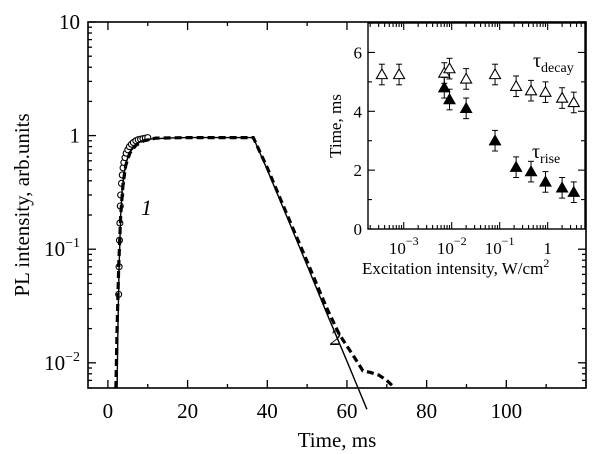  Describe the element at coordinates (62, 362) in the screenshot. I see `y-tick-label: 10⁻²` at that location.